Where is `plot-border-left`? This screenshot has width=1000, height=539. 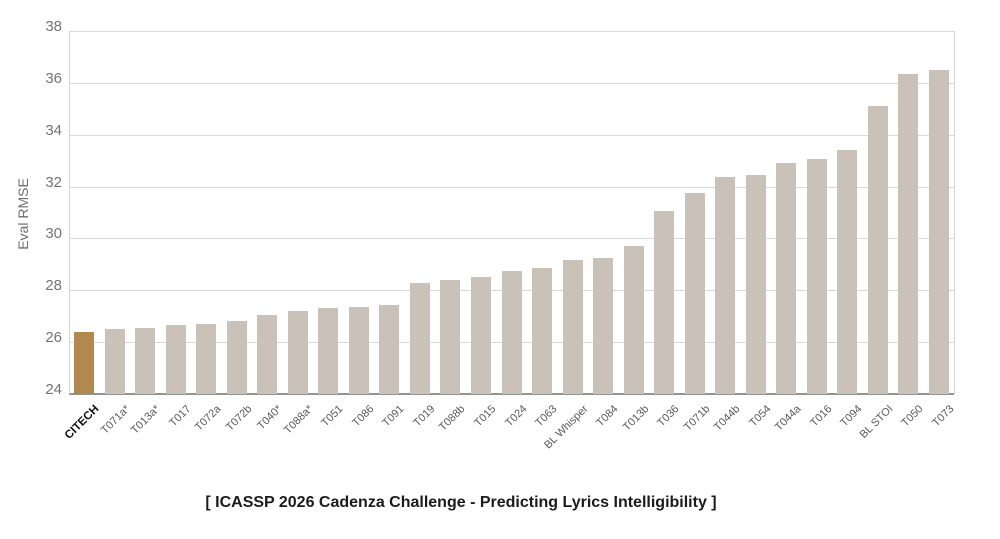 plot-border-left is located at coordinates (69, 212).